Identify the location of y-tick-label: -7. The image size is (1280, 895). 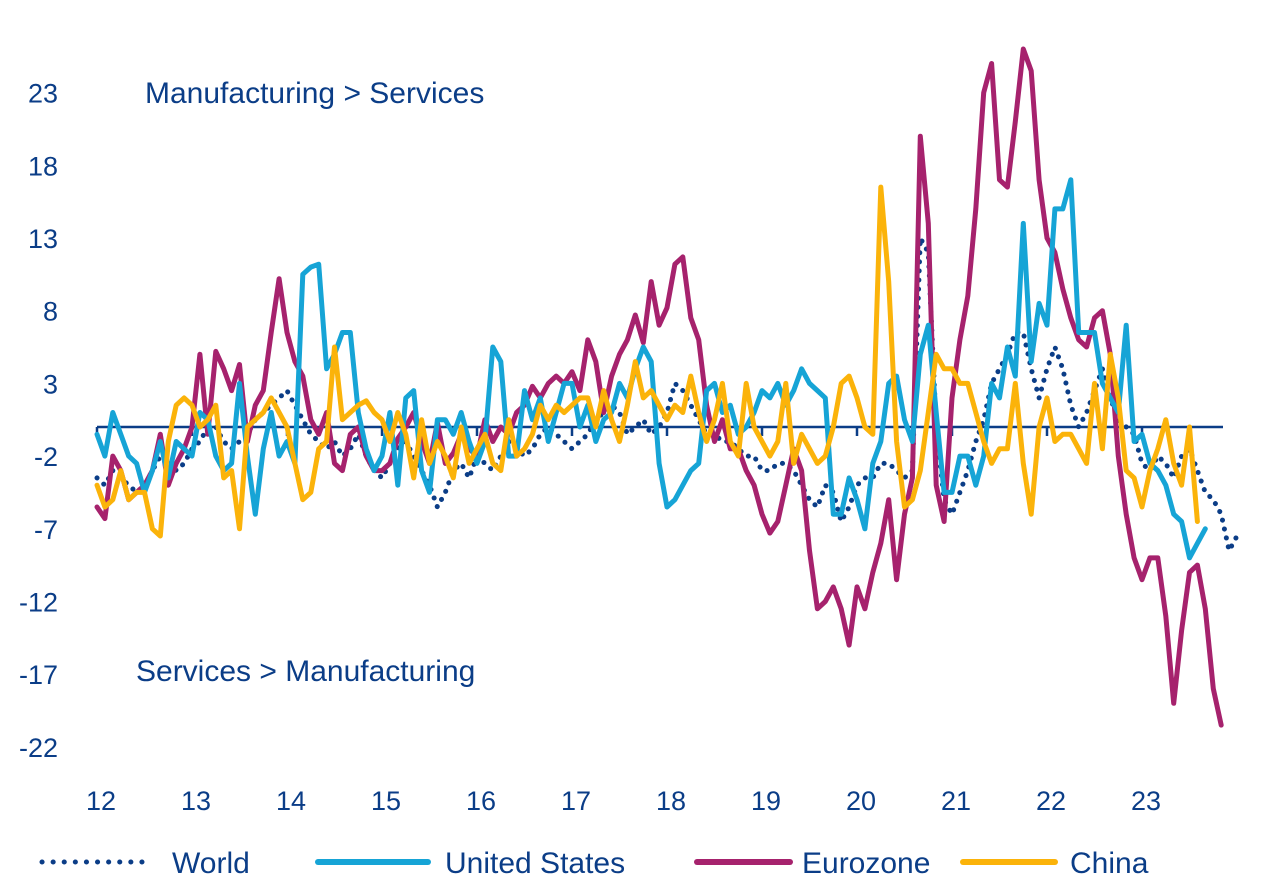
(46, 530).